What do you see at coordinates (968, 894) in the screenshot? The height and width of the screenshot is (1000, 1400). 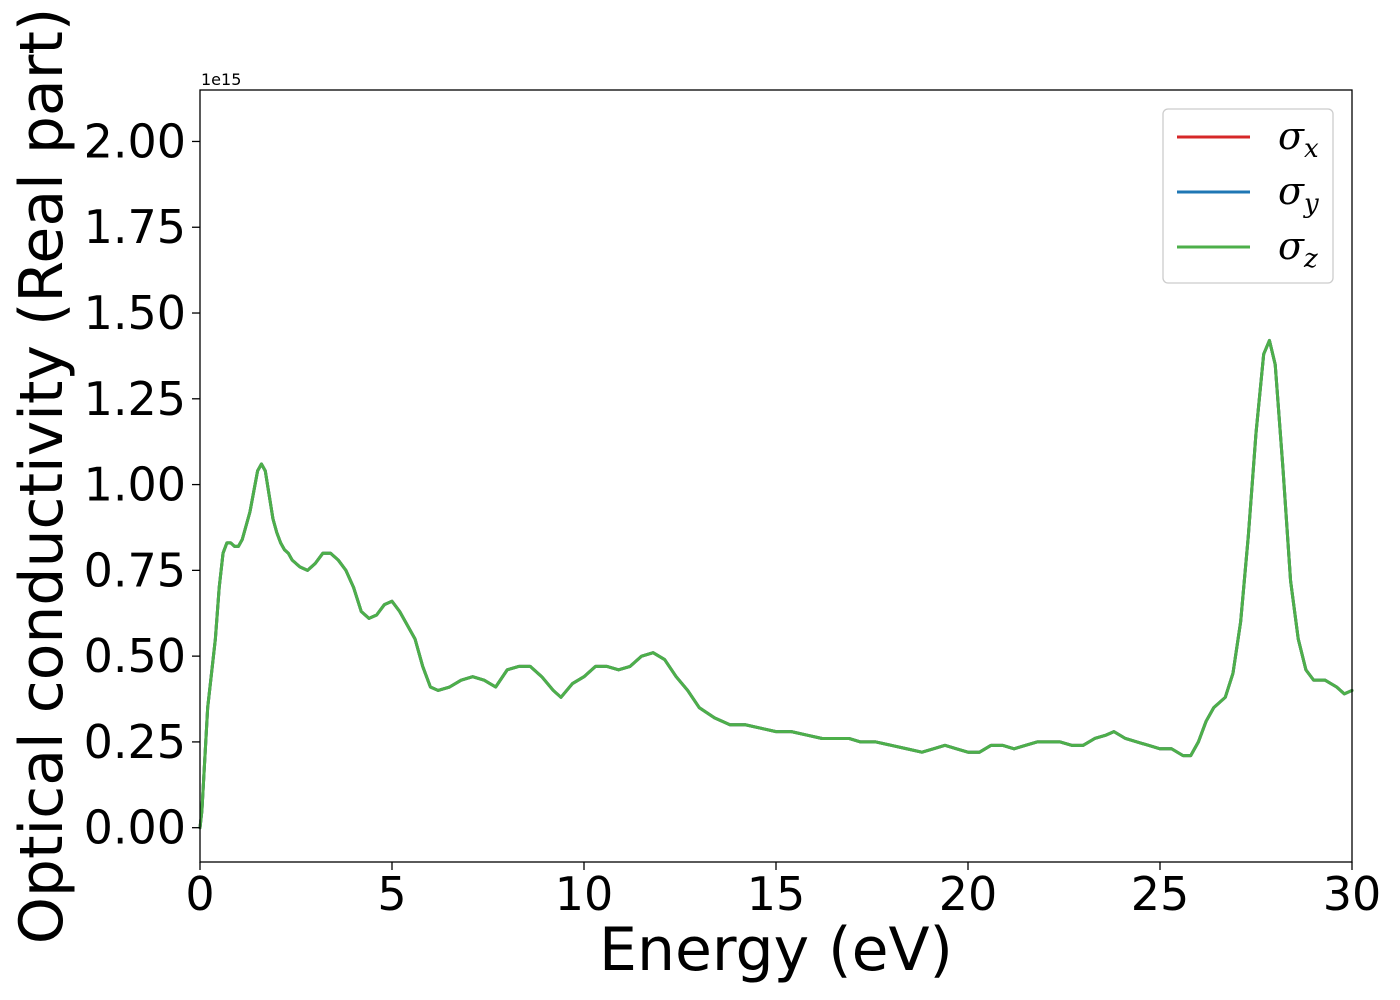 I see `x-tick-label: 20` at bounding box center [968, 894].